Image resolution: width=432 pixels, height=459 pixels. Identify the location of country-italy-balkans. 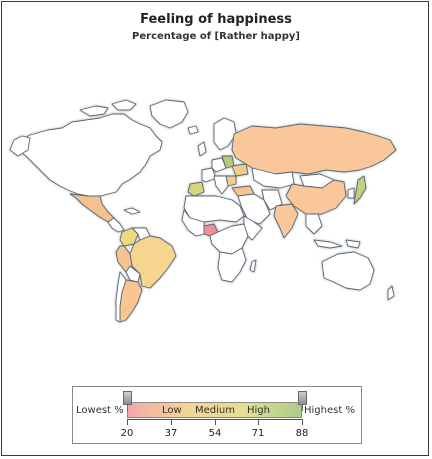
(221, 185).